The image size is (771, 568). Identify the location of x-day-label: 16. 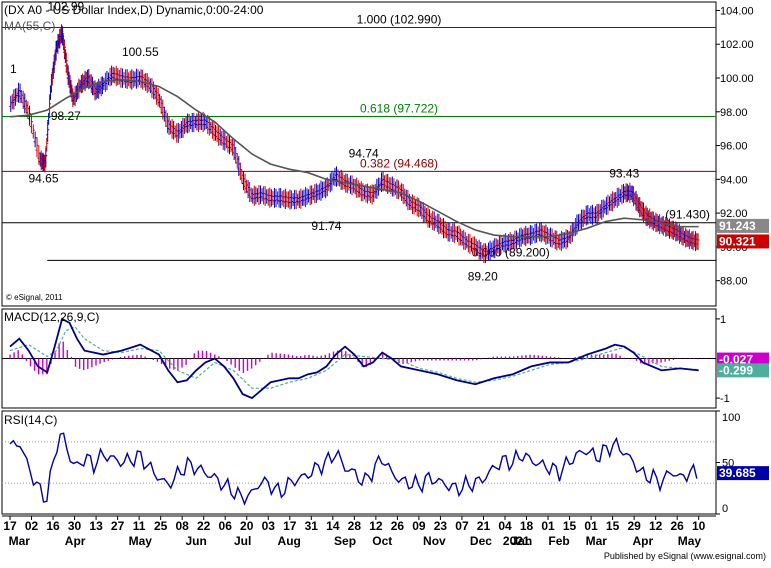
(53, 526).